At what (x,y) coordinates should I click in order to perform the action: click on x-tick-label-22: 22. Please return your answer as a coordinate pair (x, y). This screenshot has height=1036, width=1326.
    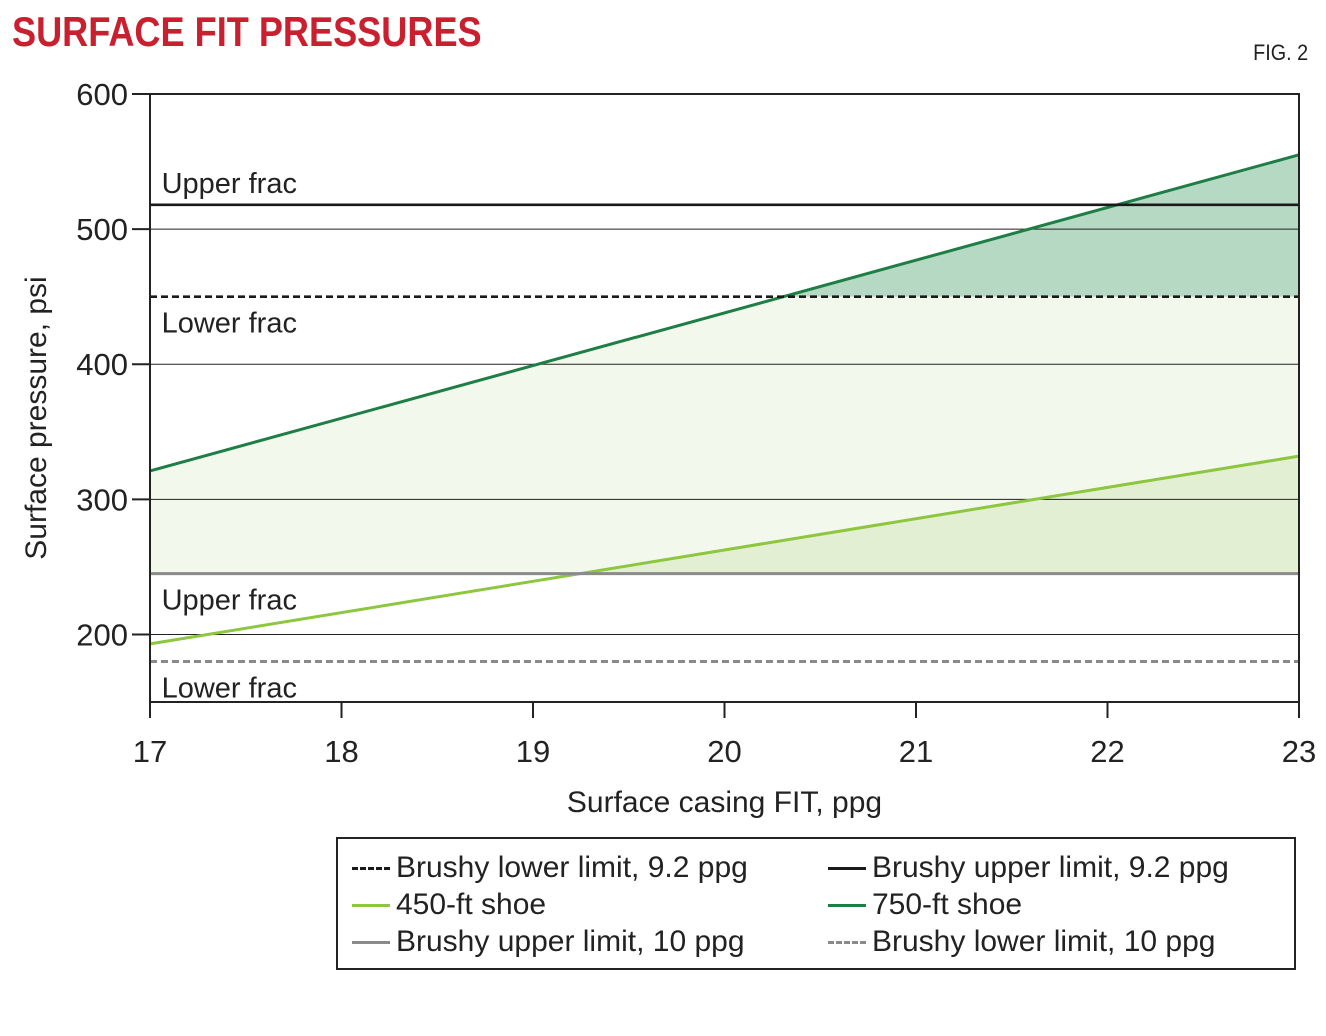
    Looking at the image, I should click on (1107, 751).